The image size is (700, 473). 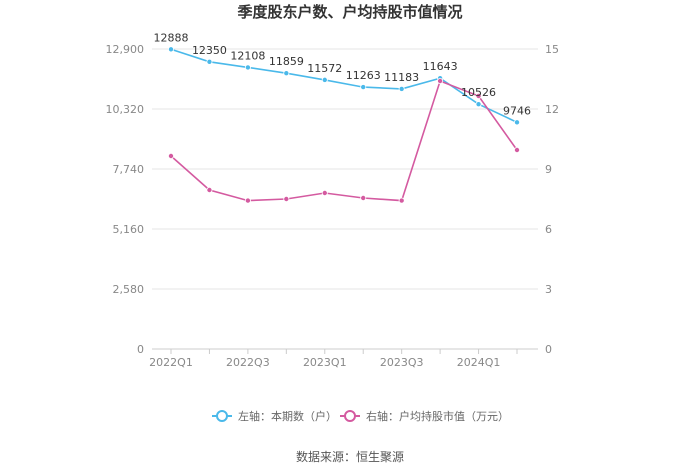 I want to click on data-label: 11263, so click(x=363, y=75).